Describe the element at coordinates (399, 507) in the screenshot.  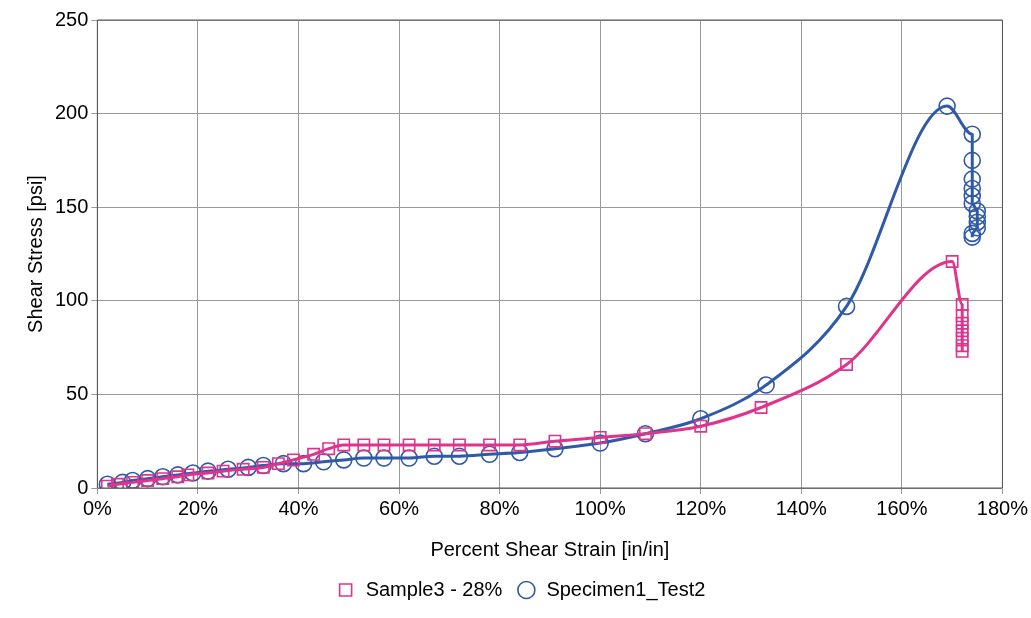
I see `x-tick-label: 60%` at that location.